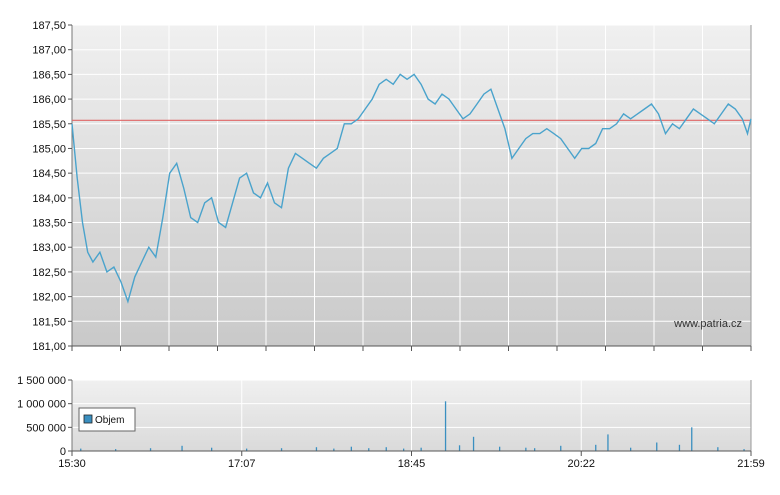 This screenshot has width=780, height=495. What do you see at coordinates (412, 426) in the screenshot?
I see `volume-bars` at bounding box center [412, 426].